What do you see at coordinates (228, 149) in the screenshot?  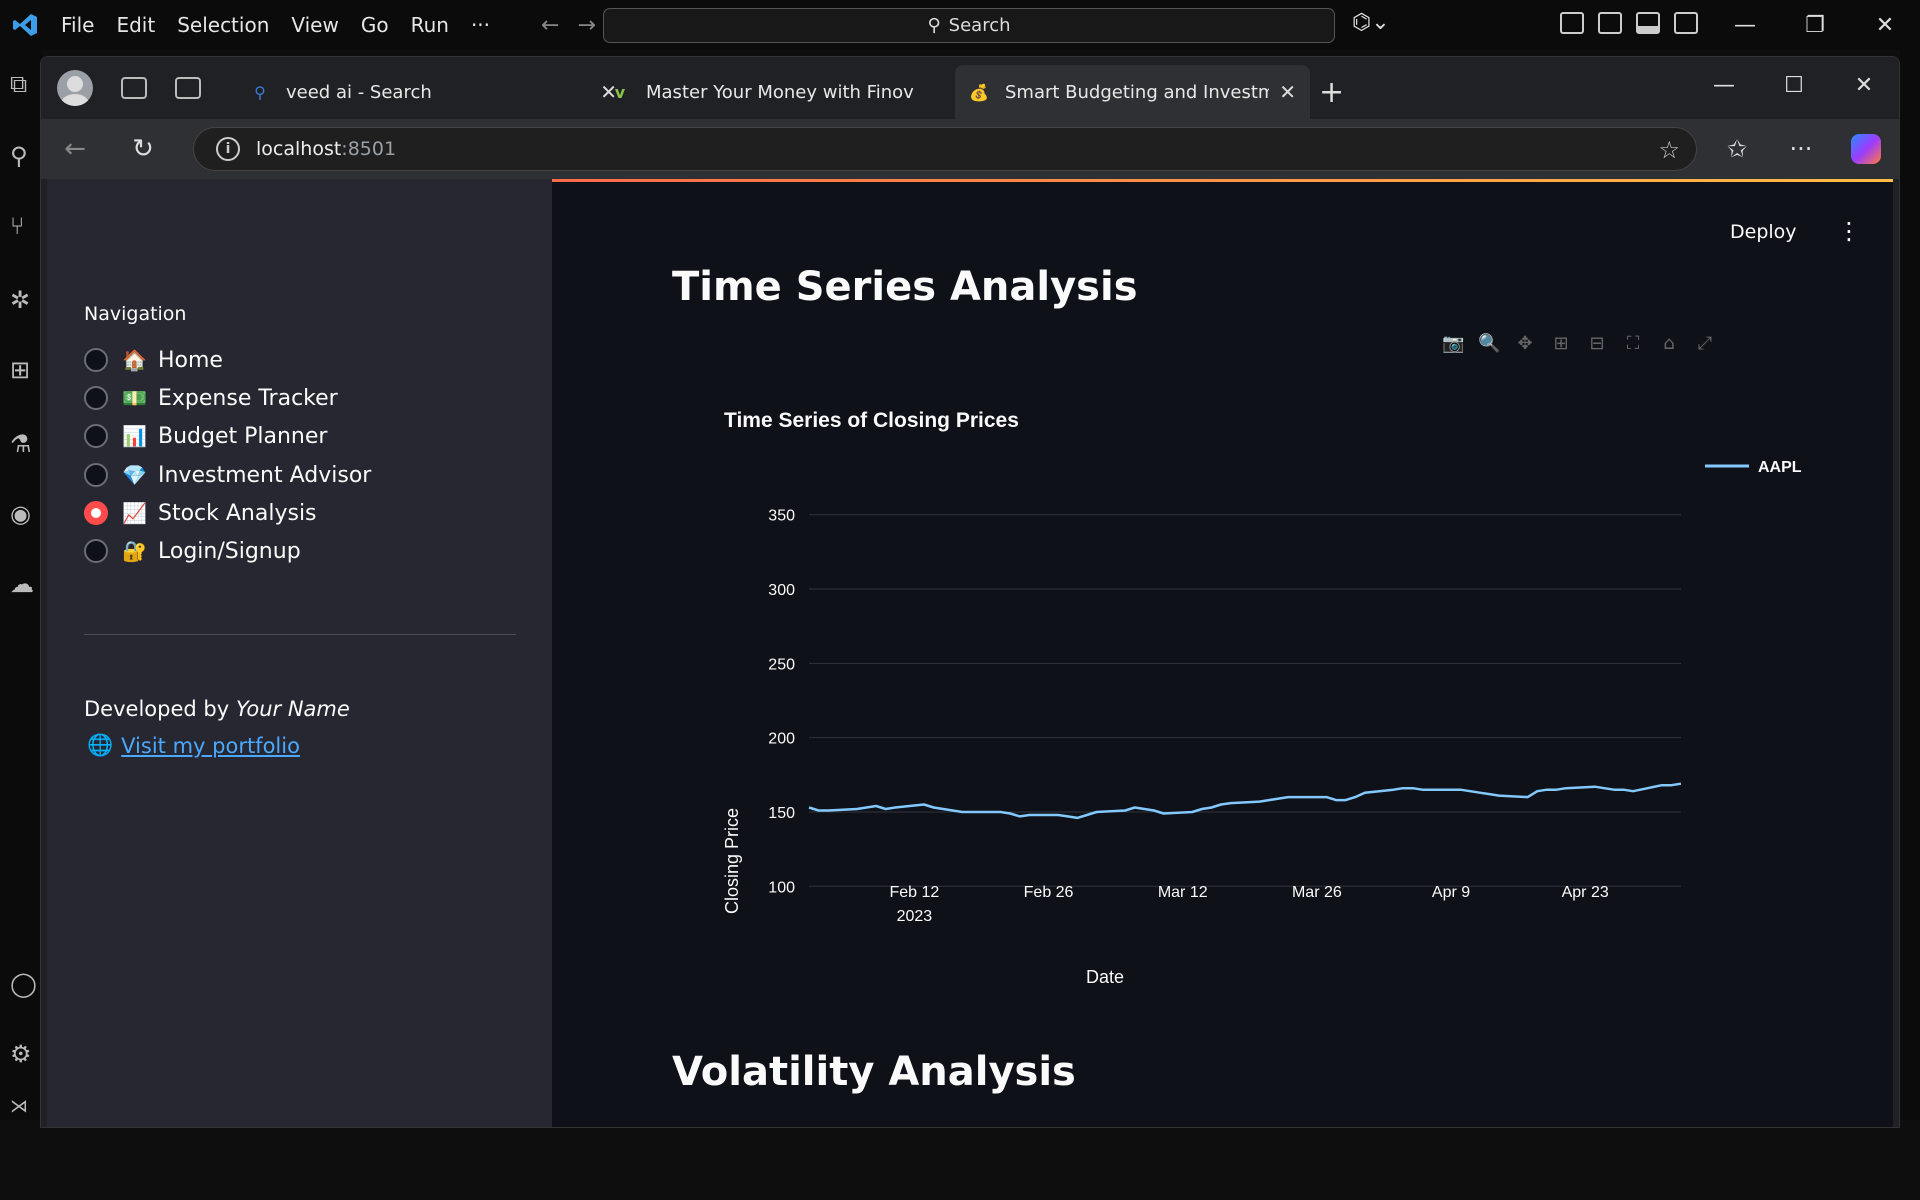 I see `site-info-icon: i` at bounding box center [228, 149].